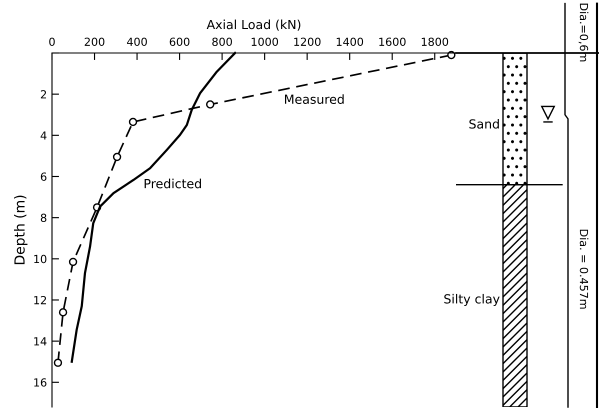 The height and width of the screenshot is (409, 599). I want to click on y-tick-label: 6, so click(43, 176).